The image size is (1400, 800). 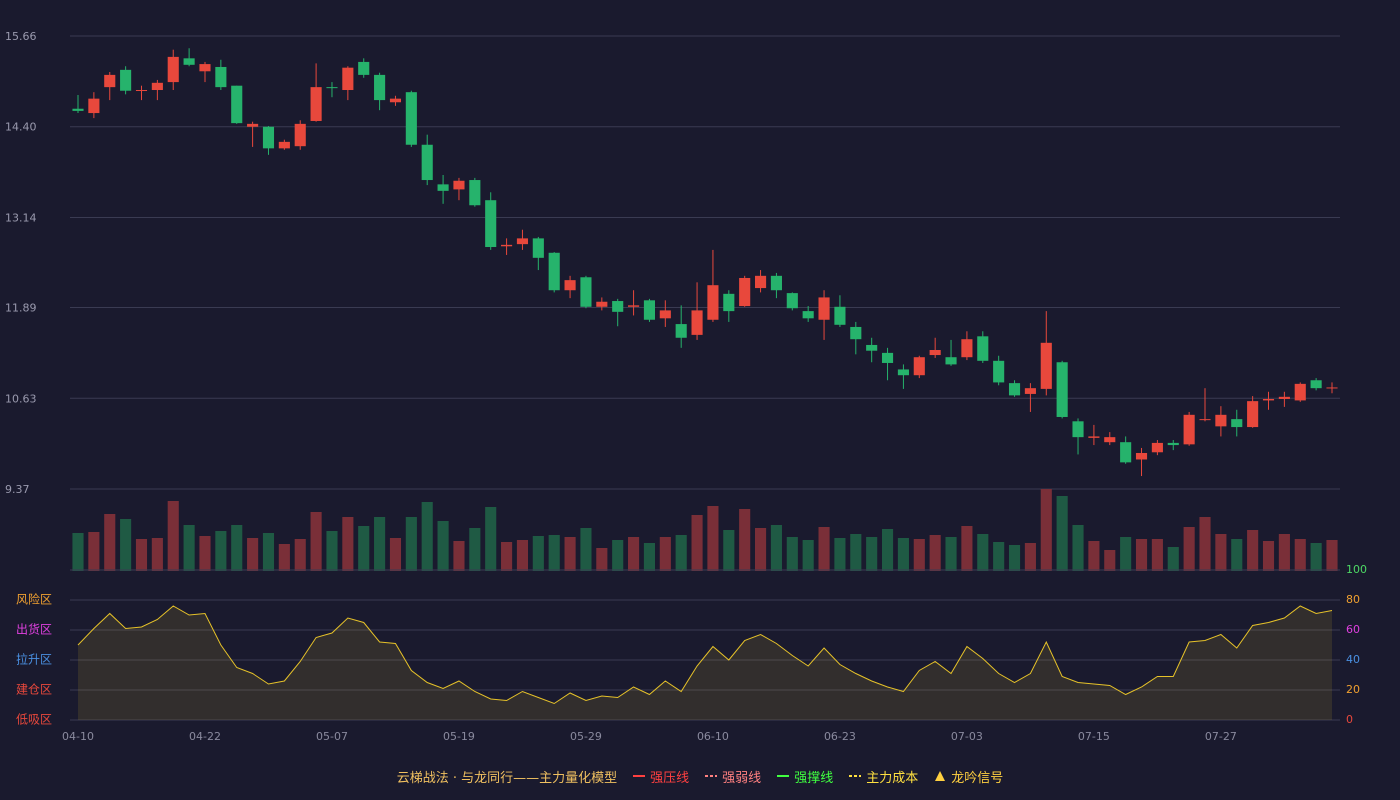 I want to click on zone-label: 出货区, so click(x=34, y=629).